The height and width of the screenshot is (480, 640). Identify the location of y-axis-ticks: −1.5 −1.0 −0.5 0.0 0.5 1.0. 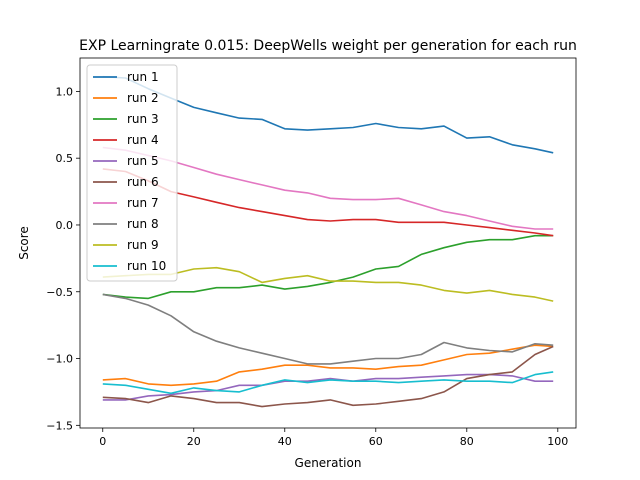
(63, 258).